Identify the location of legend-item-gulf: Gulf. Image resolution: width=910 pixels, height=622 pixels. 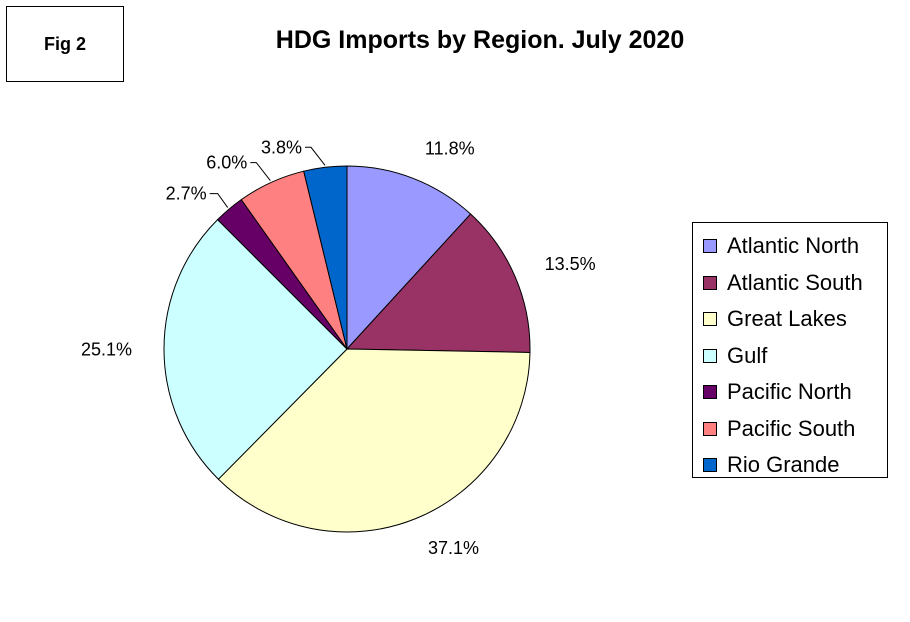
(795, 356).